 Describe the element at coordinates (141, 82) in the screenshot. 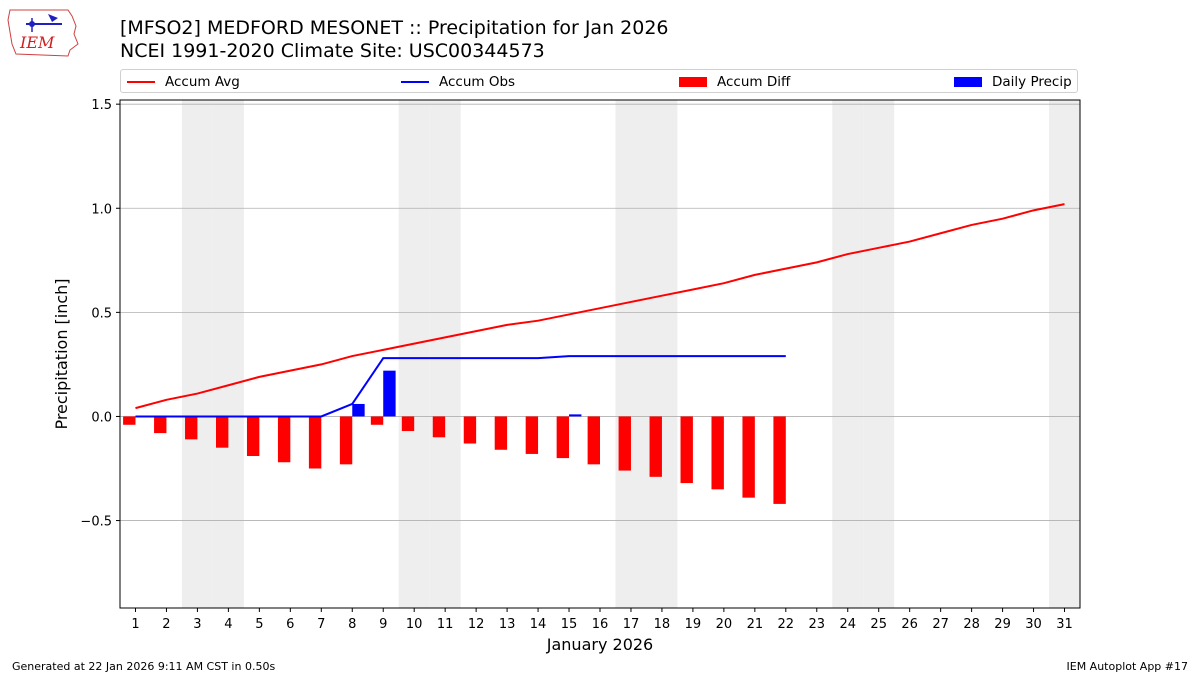

I see `legend-swatch-accum-avg` at that location.